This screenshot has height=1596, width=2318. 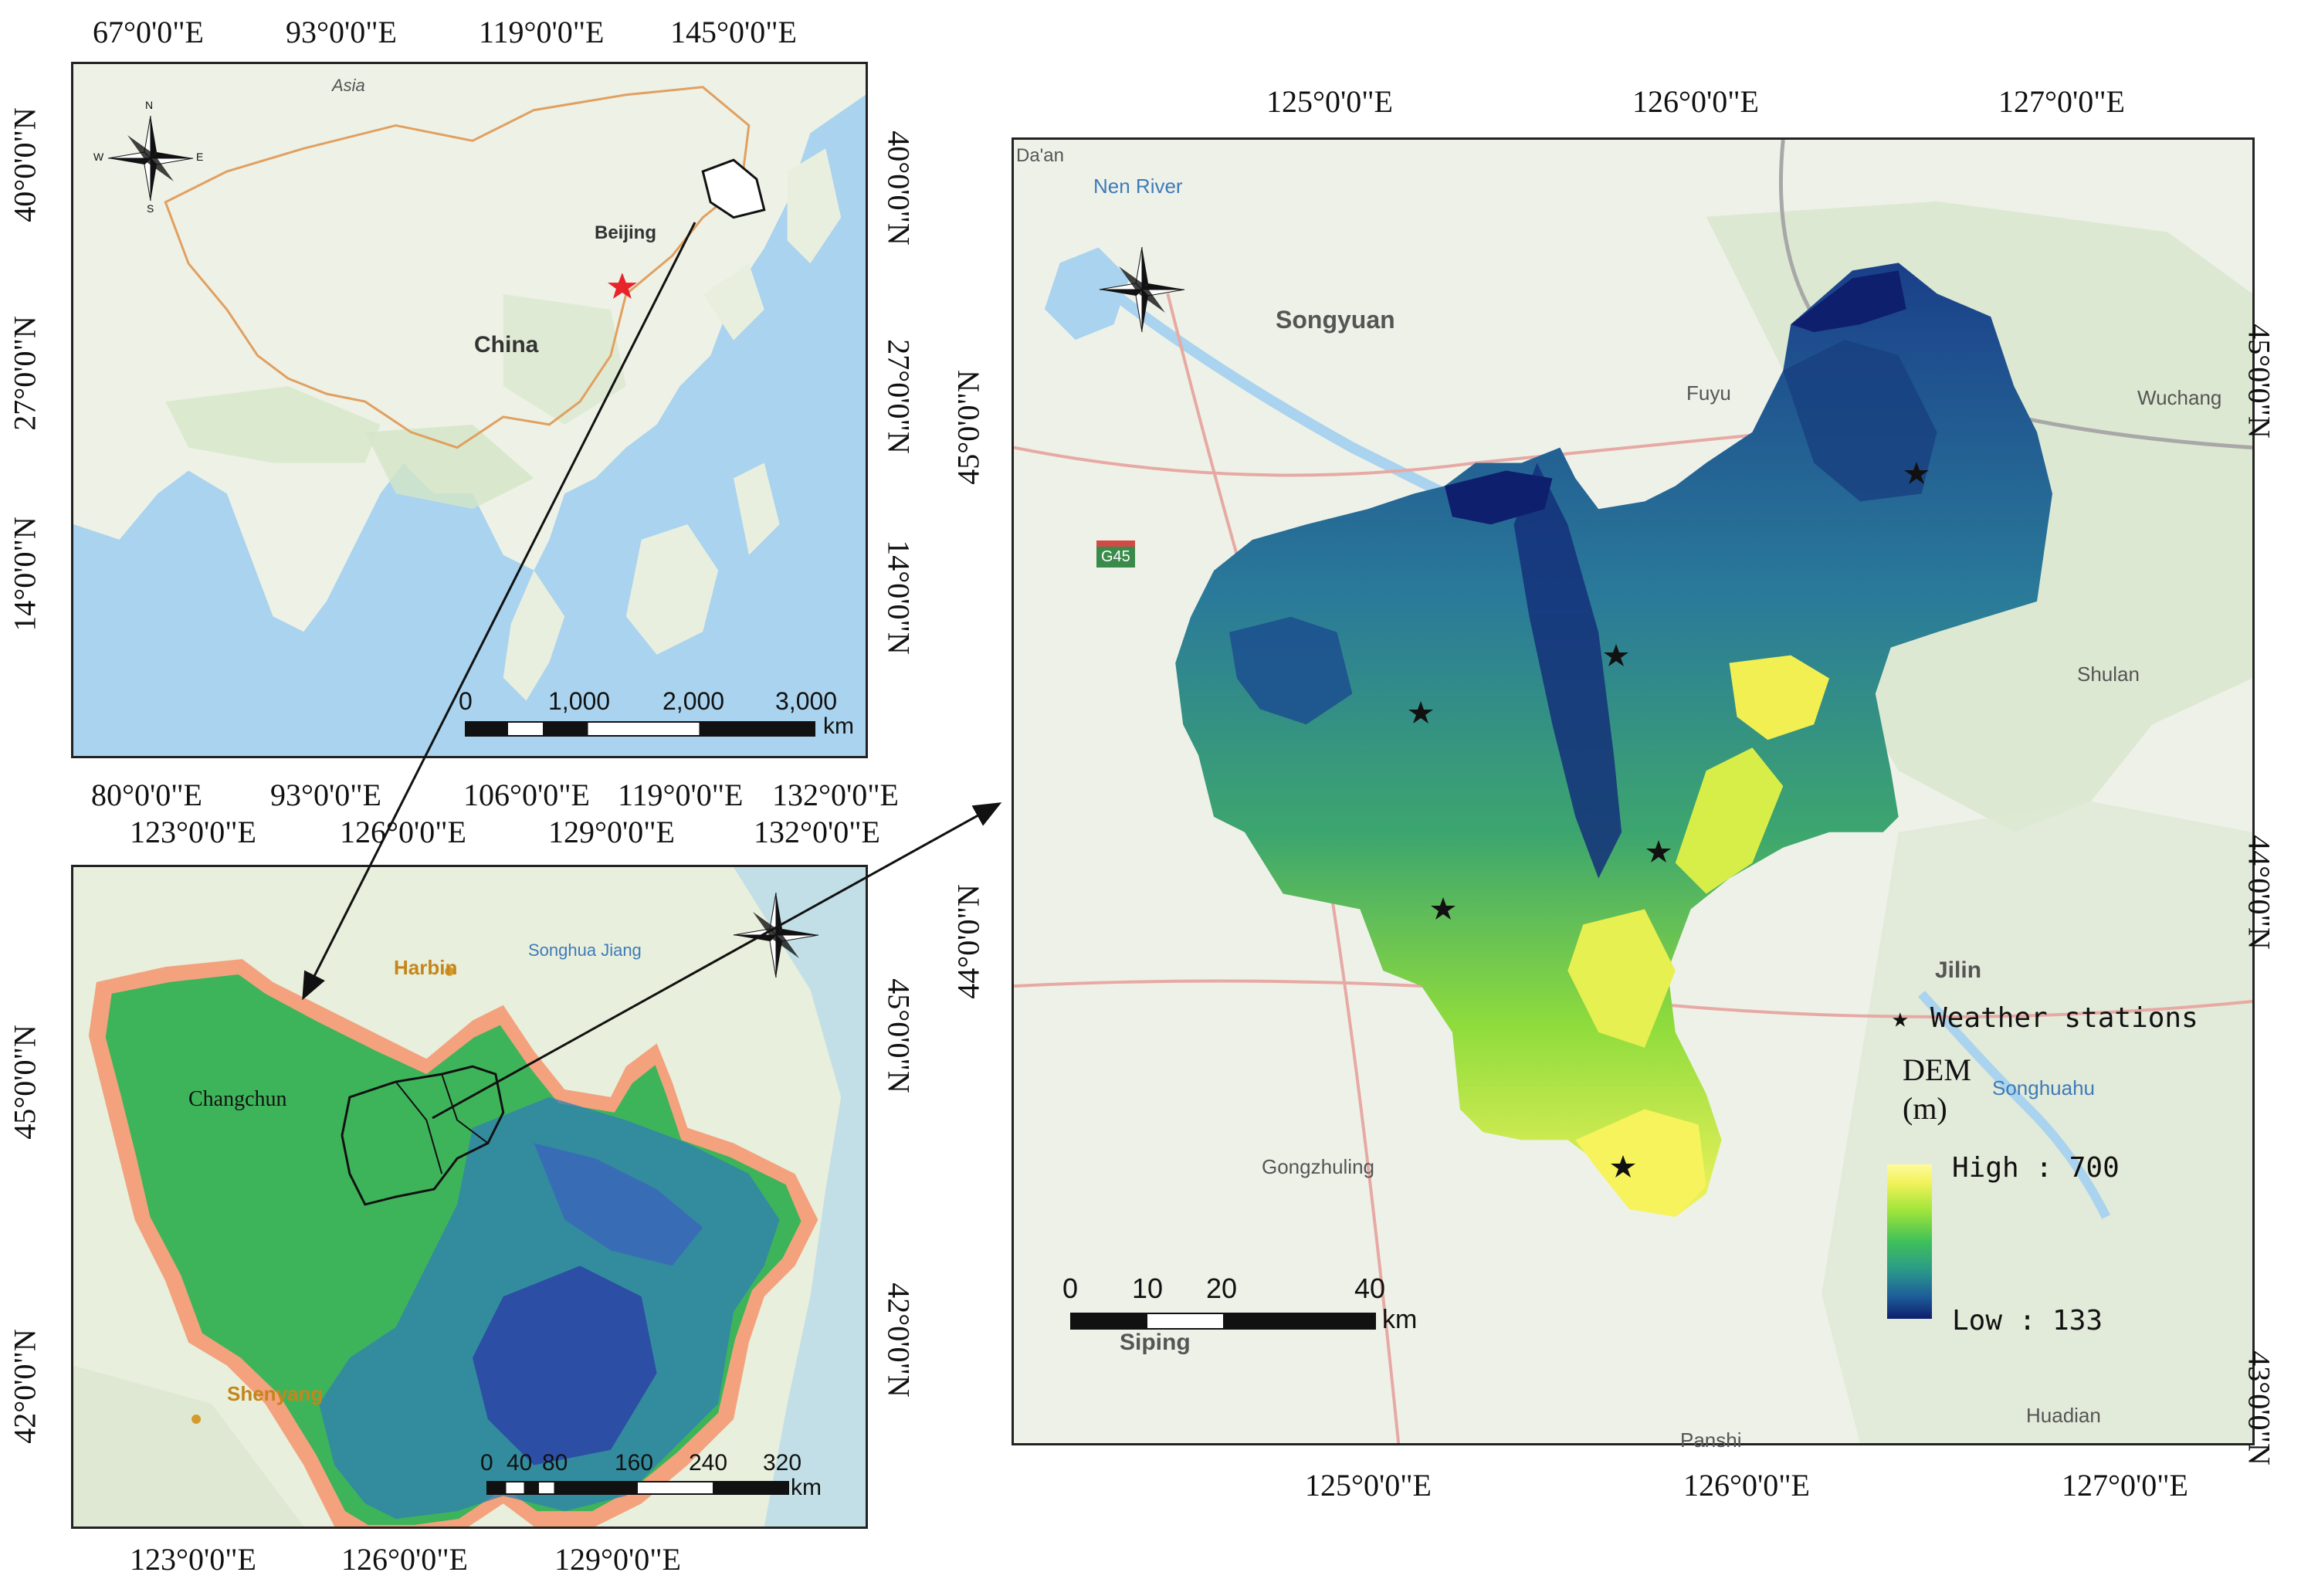 I want to click on r-scale-0: 0, so click(x=1071, y=1288).